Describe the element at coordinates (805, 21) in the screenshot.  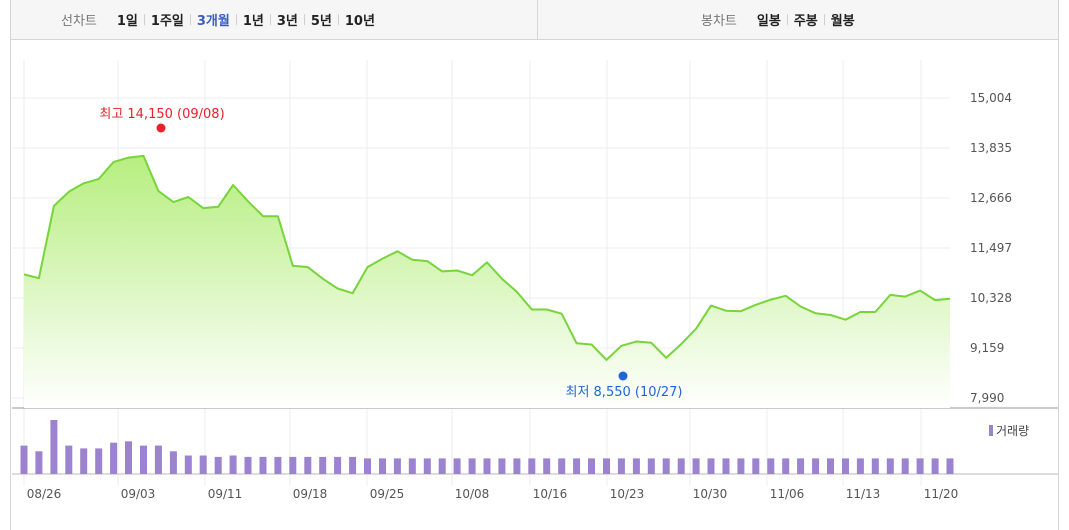
I see `candle-tab-1: 주봉` at that location.